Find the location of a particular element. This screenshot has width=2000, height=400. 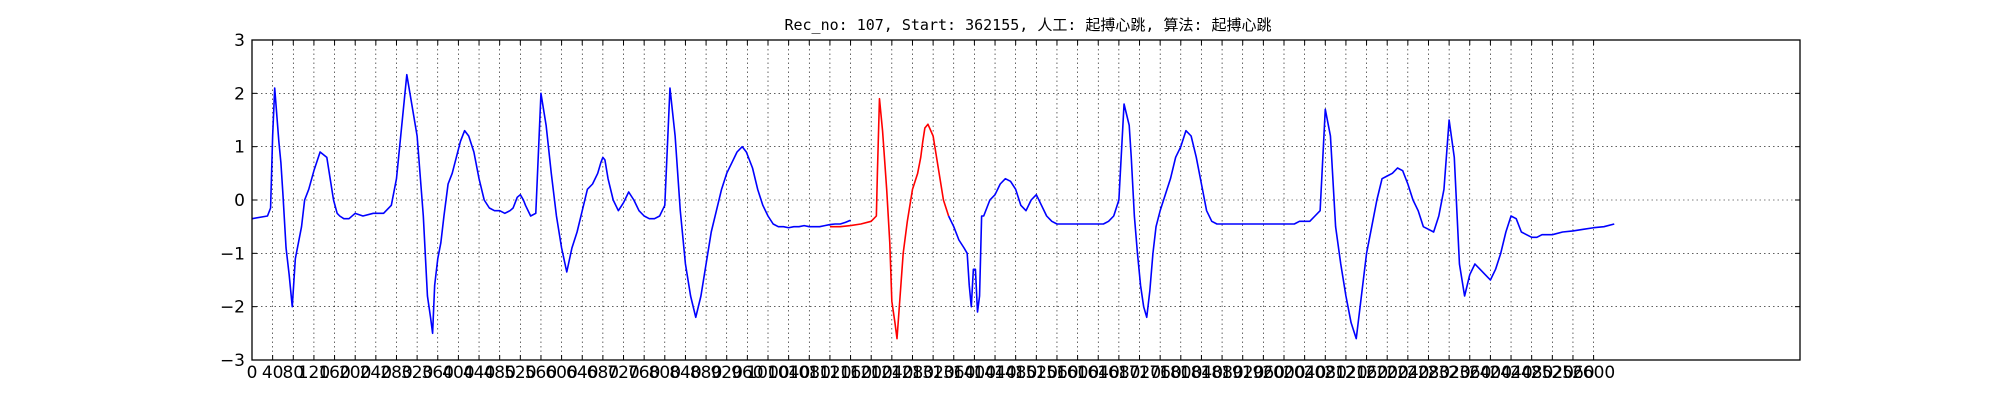

x-tick-label: 1160 is located at coordinates (850, 373).